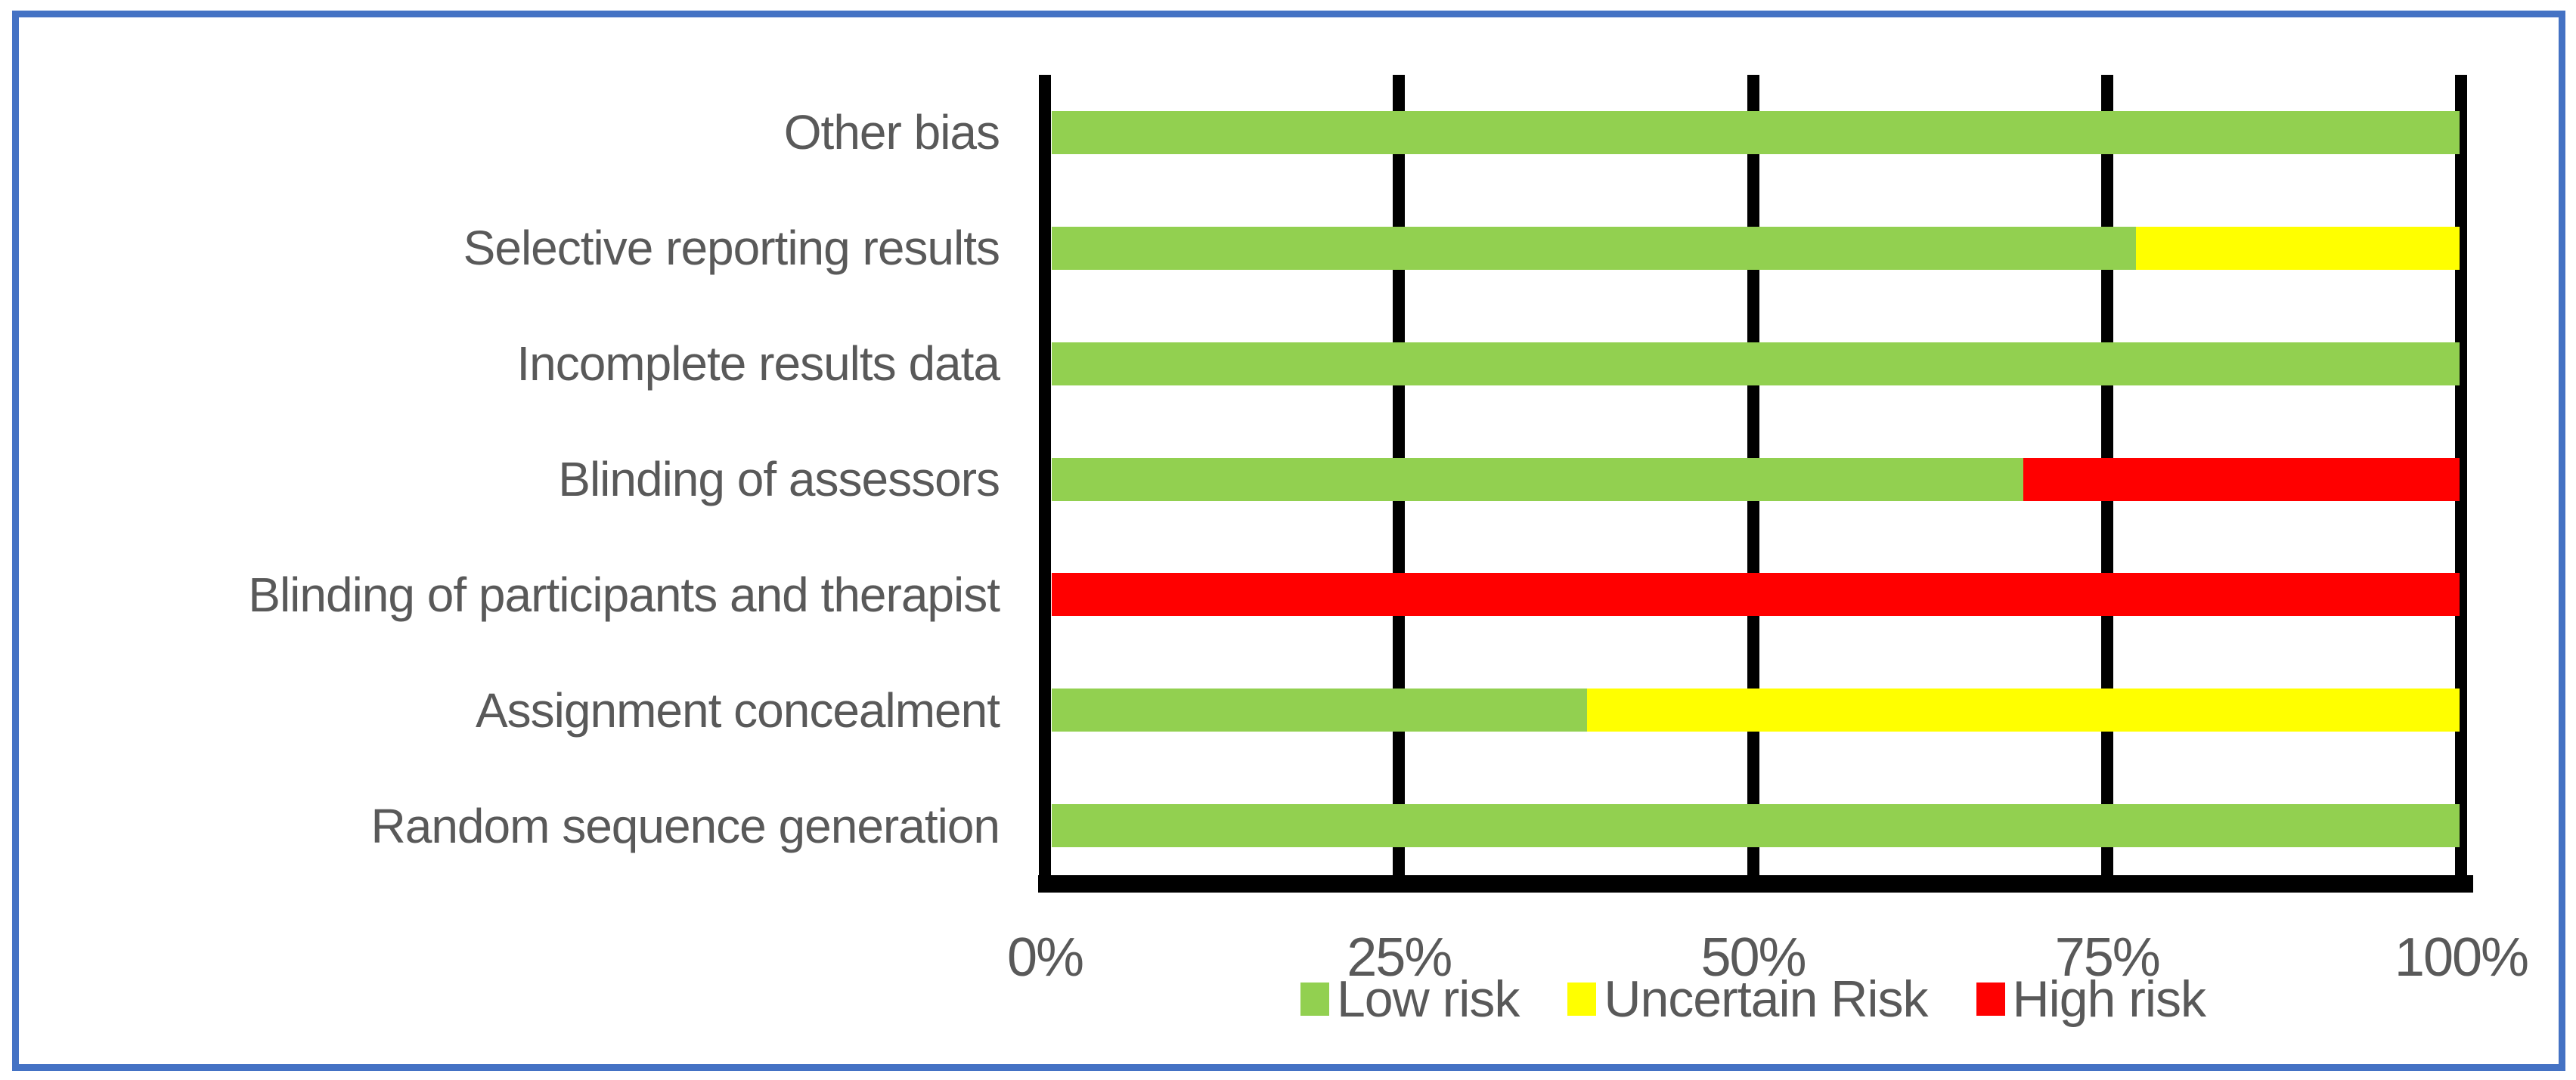 This screenshot has width=2576, height=1080. What do you see at coordinates (2461, 484) in the screenshot?
I see `gridline-100pct` at bounding box center [2461, 484].